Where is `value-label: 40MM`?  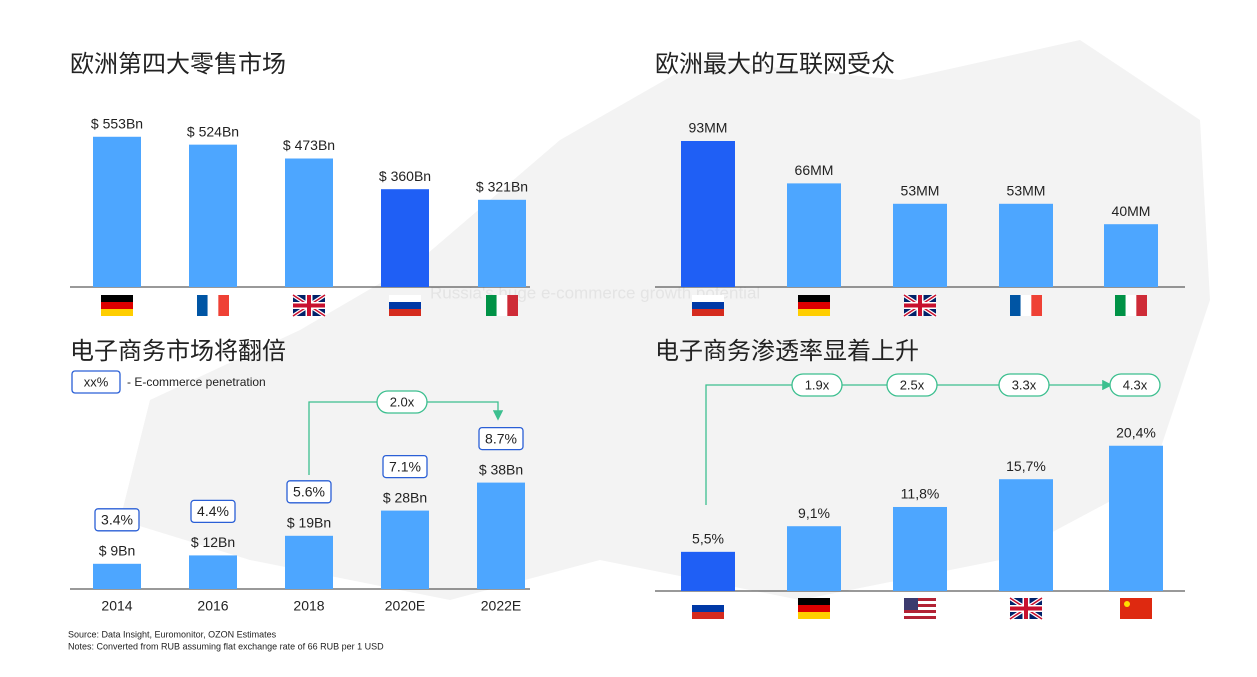 value-label: 40MM is located at coordinates (1131, 211).